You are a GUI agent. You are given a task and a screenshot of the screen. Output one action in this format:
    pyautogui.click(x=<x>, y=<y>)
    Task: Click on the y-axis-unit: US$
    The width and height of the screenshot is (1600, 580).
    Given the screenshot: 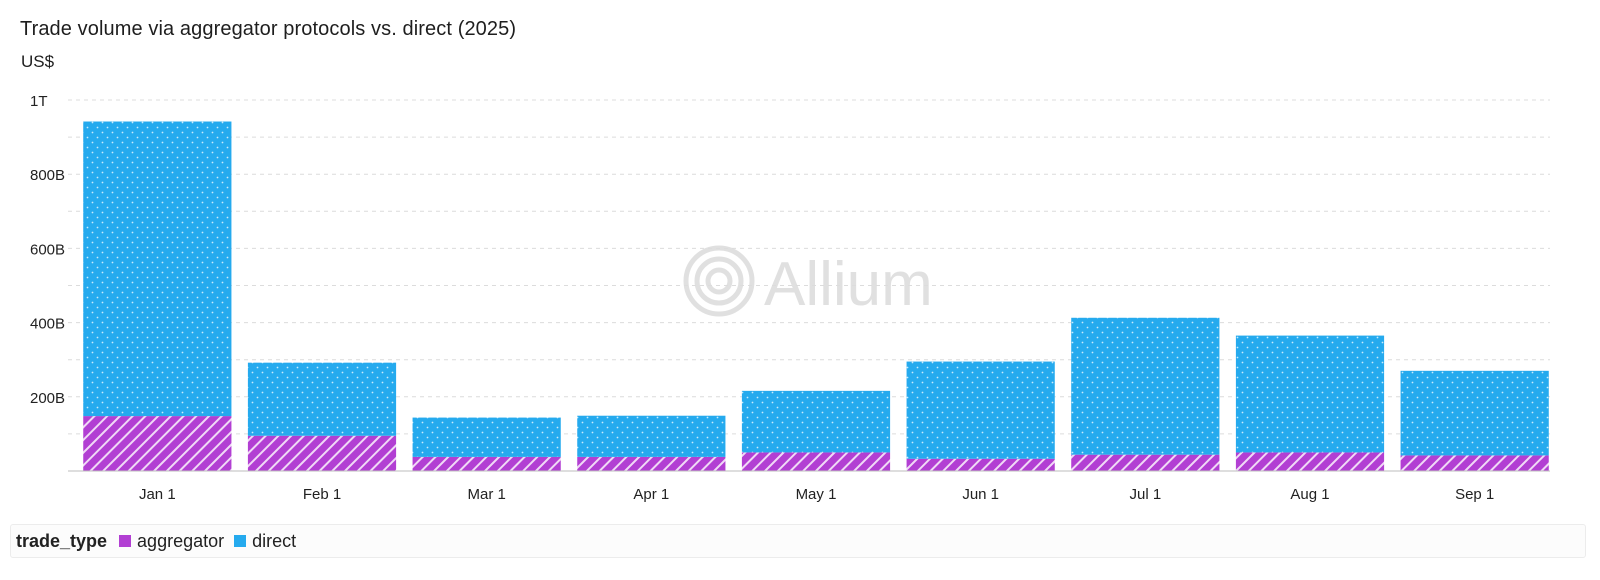 What is the action you would take?
    pyautogui.click(x=38, y=61)
    